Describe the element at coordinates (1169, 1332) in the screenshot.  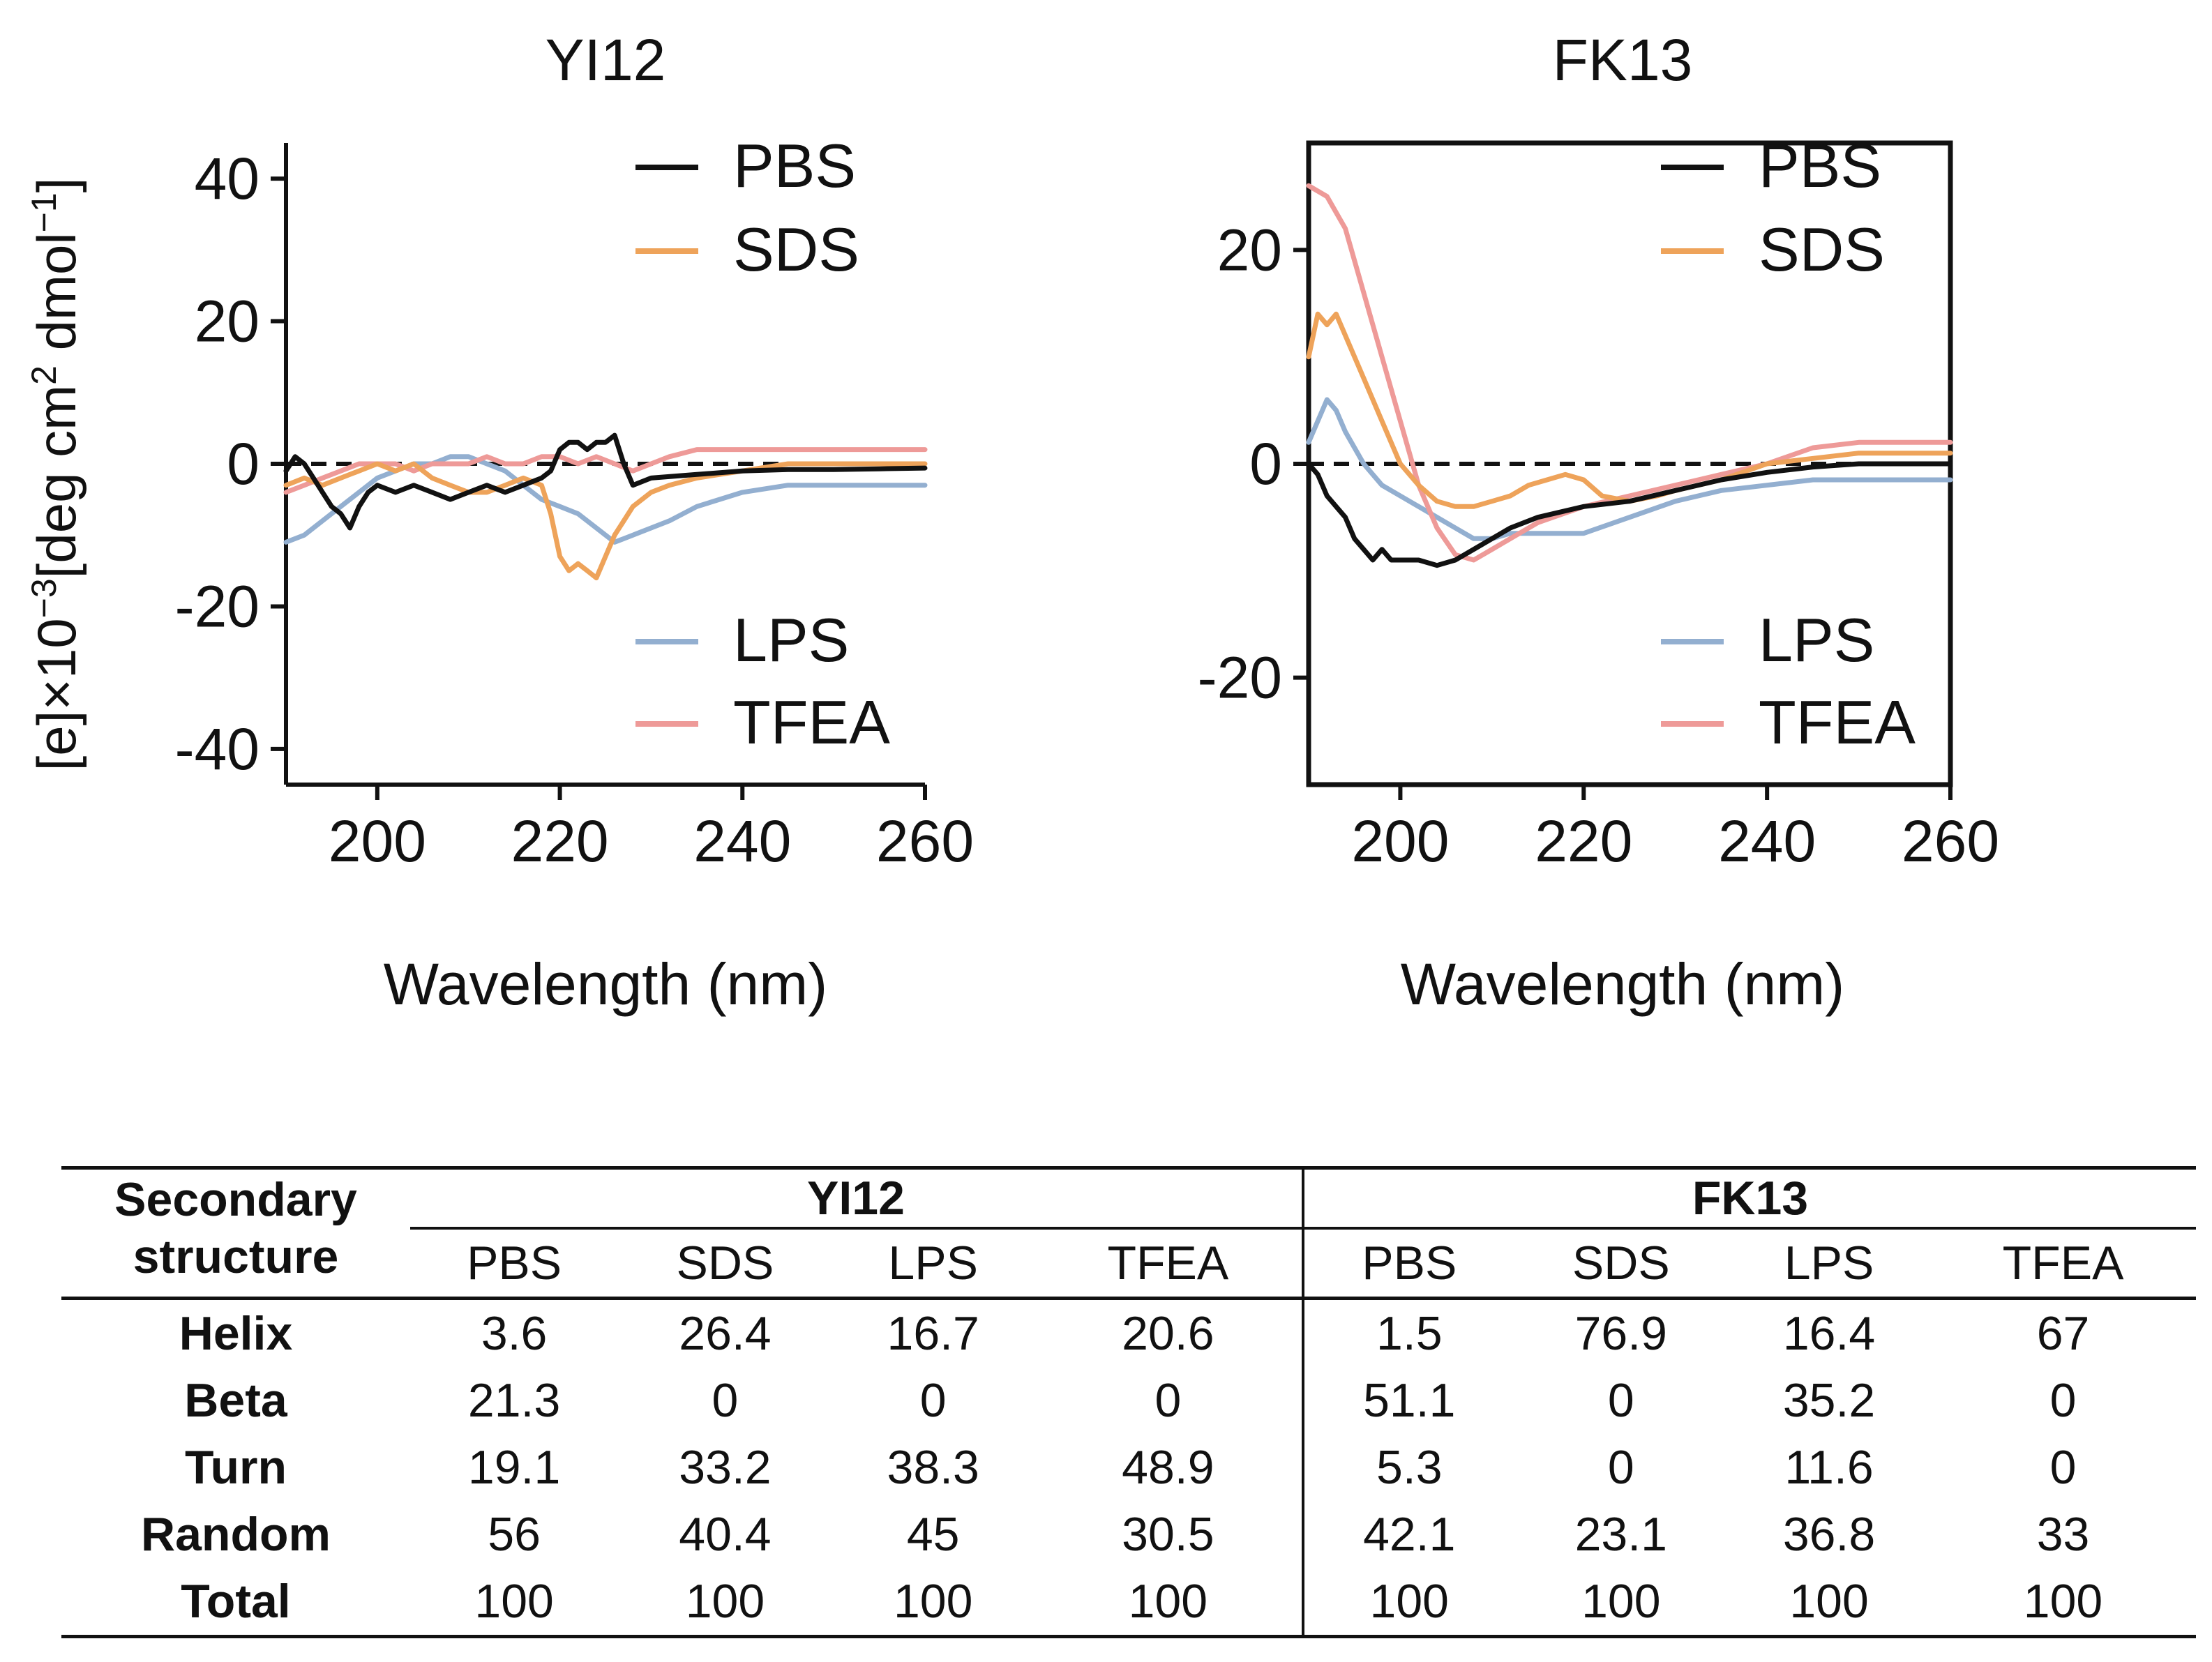
I see `table-cell: 20.6` at that location.